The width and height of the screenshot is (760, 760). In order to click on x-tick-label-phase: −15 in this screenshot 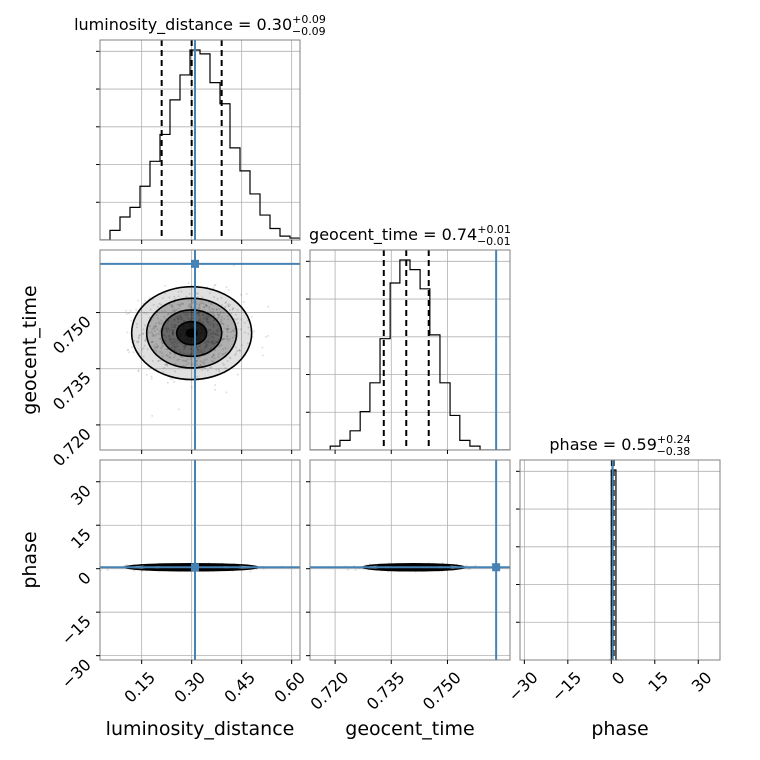, I will do `click(566, 686)`.